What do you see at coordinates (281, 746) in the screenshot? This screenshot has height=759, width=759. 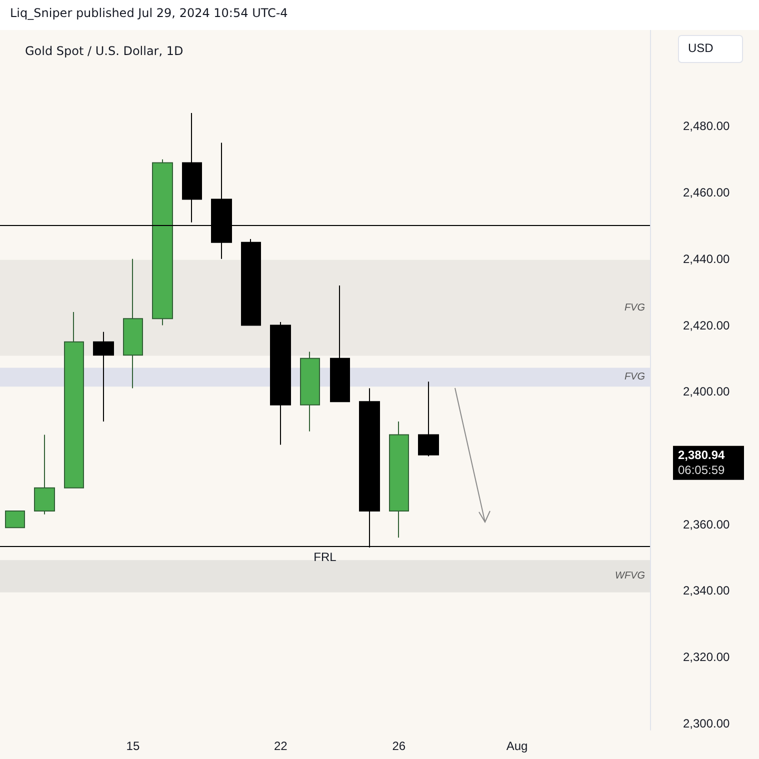 I see `x-tick-label: 22` at bounding box center [281, 746].